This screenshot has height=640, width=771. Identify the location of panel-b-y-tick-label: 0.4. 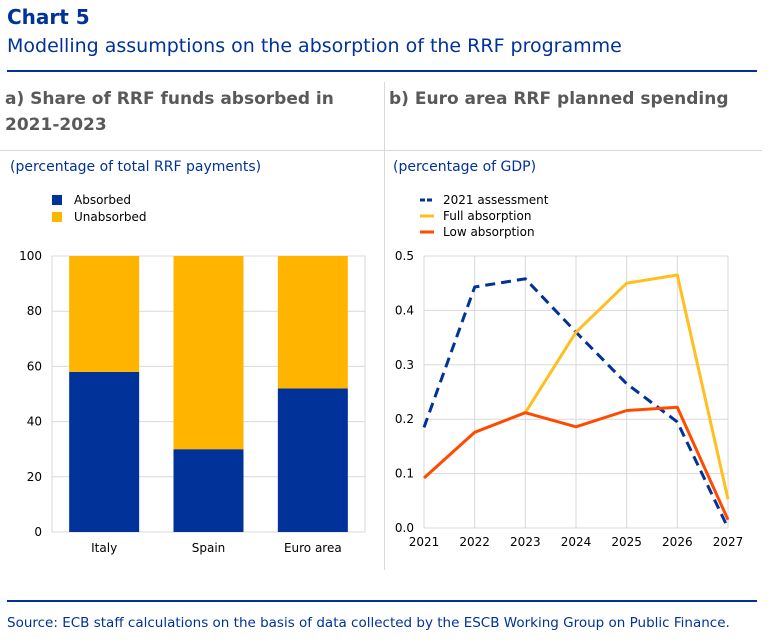
(404, 310).